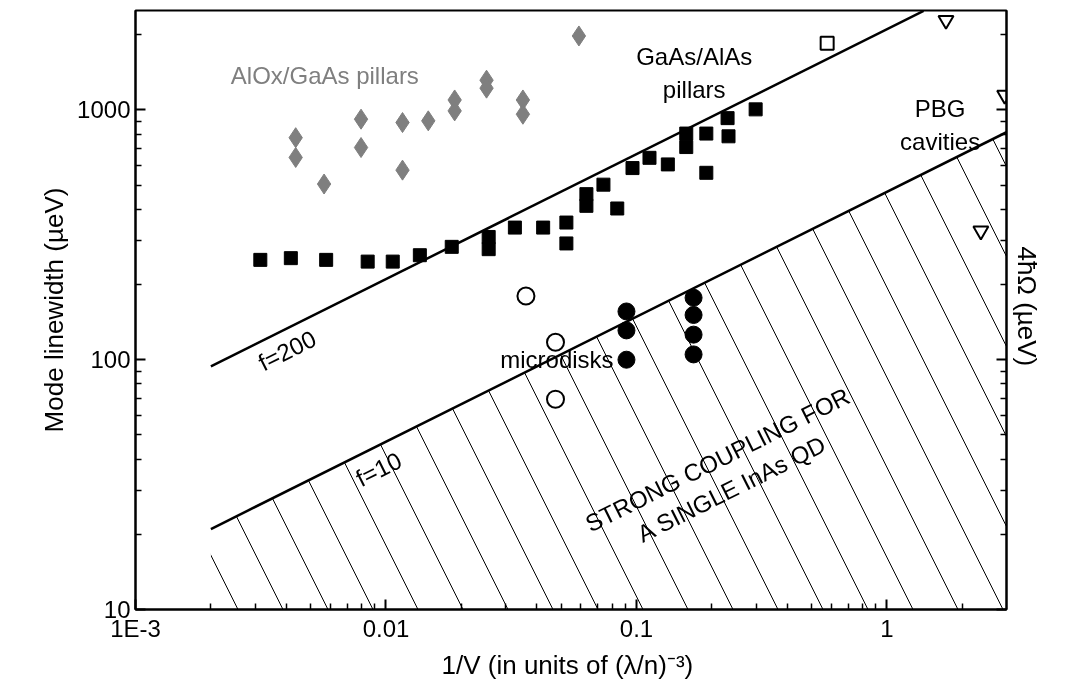  Describe the element at coordinates (887, 628) in the screenshot. I see `x-tick-label: 1` at that location.